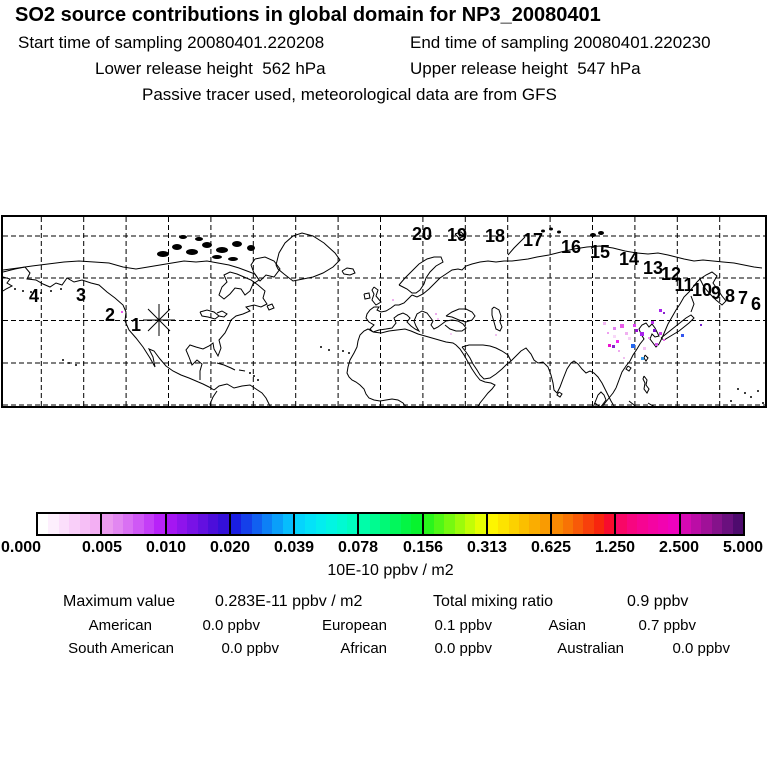  What do you see at coordinates (567, 625) in the screenshot?
I see `region-label: Asian` at bounding box center [567, 625].